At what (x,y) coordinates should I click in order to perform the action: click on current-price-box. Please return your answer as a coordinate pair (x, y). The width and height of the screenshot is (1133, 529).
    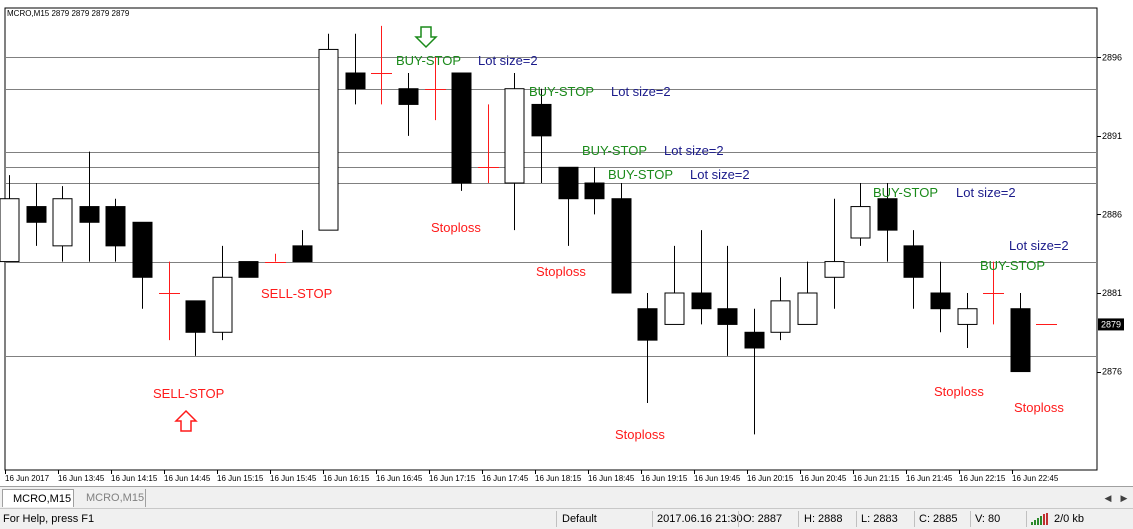
    Looking at the image, I should click on (1111, 324).